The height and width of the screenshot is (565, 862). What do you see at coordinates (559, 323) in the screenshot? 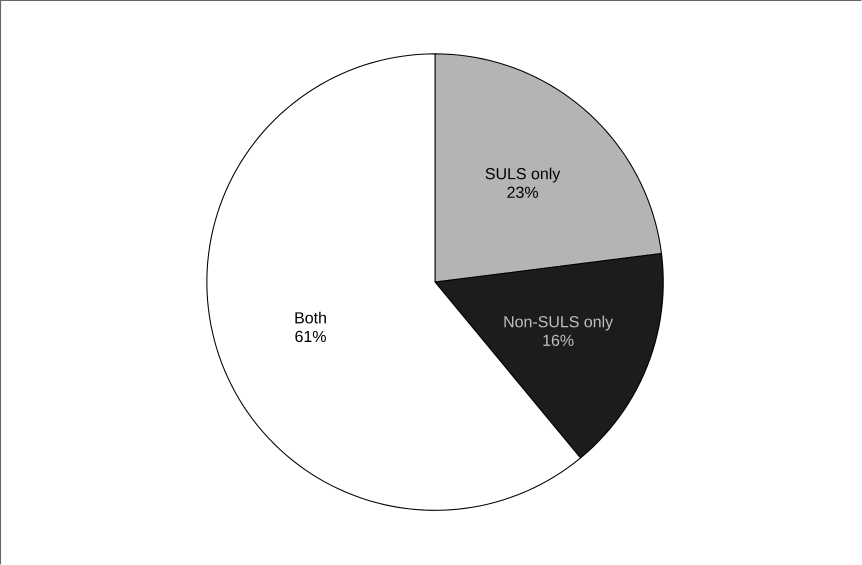
I see `slice-label: Non-SULS only` at bounding box center [559, 323].